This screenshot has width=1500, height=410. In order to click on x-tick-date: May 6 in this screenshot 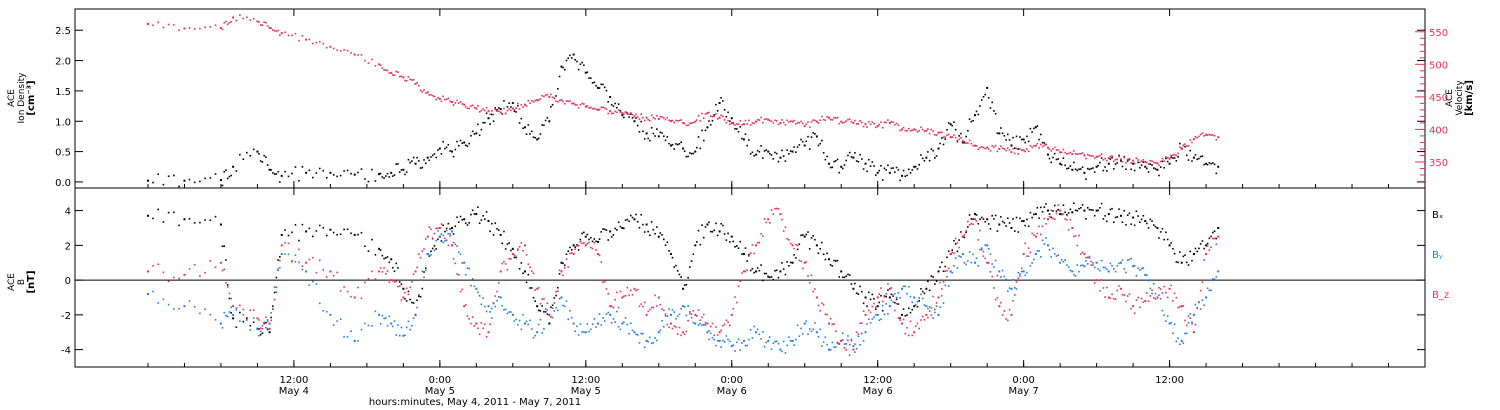, I will do `click(878, 391)`.